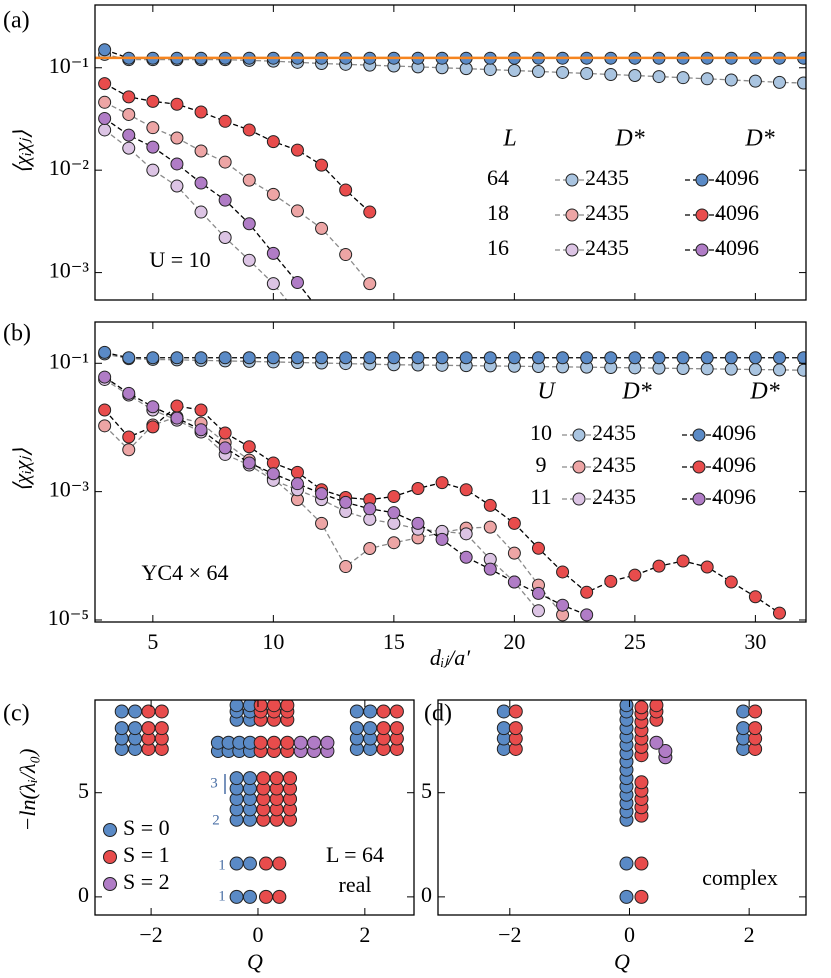 The height and width of the screenshot is (978, 831). Describe the element at coordinates (68, 617) in the screenshot. I see `y-tick-label: 10⁻⁵` at that location.